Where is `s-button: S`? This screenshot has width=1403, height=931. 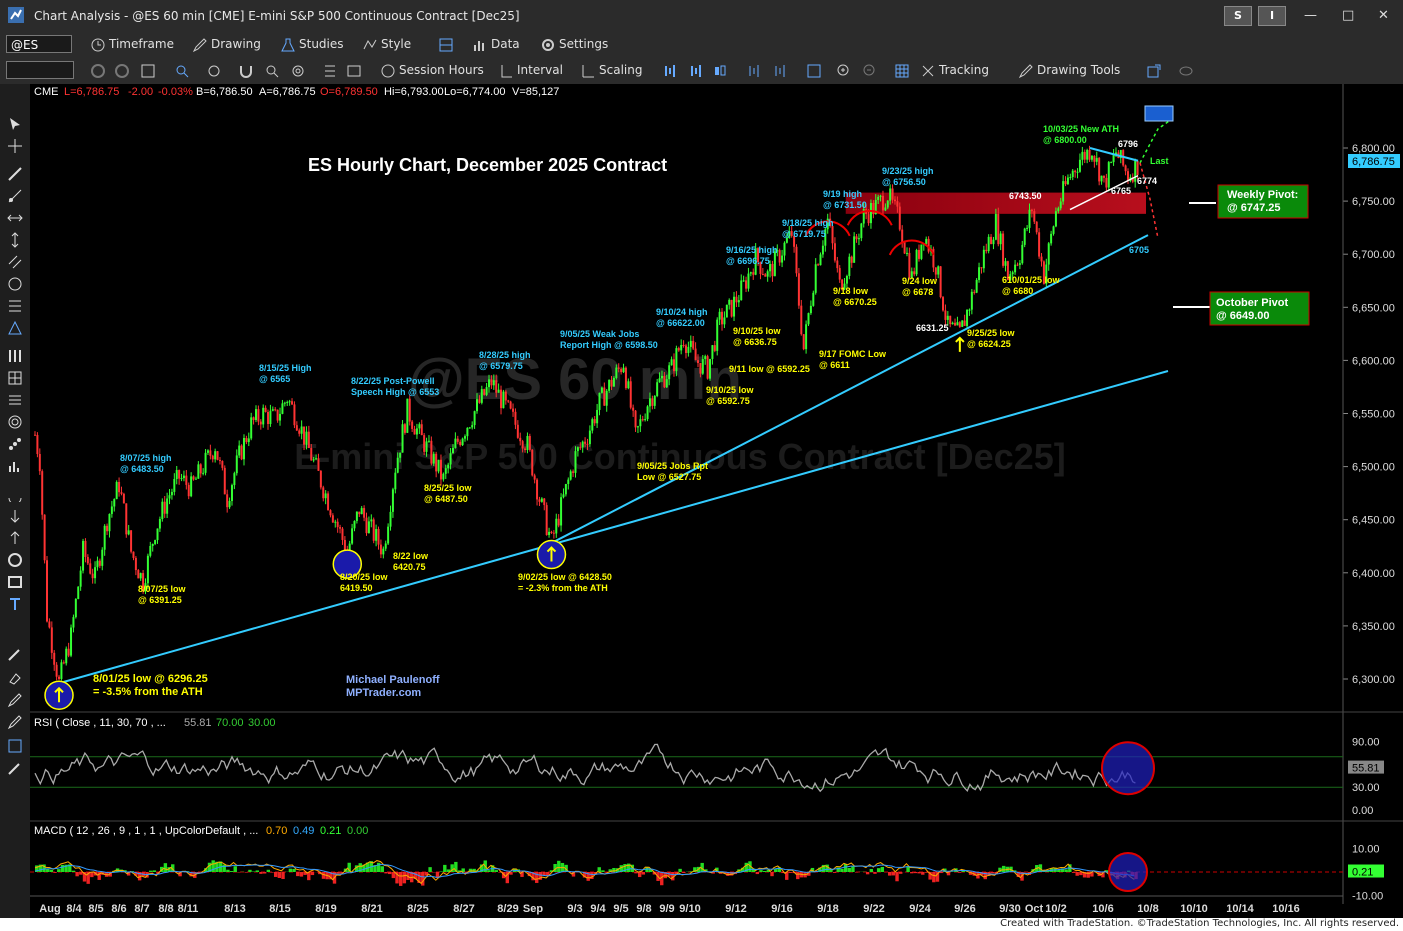
s-button: S is located at coordinates (1238, 16).